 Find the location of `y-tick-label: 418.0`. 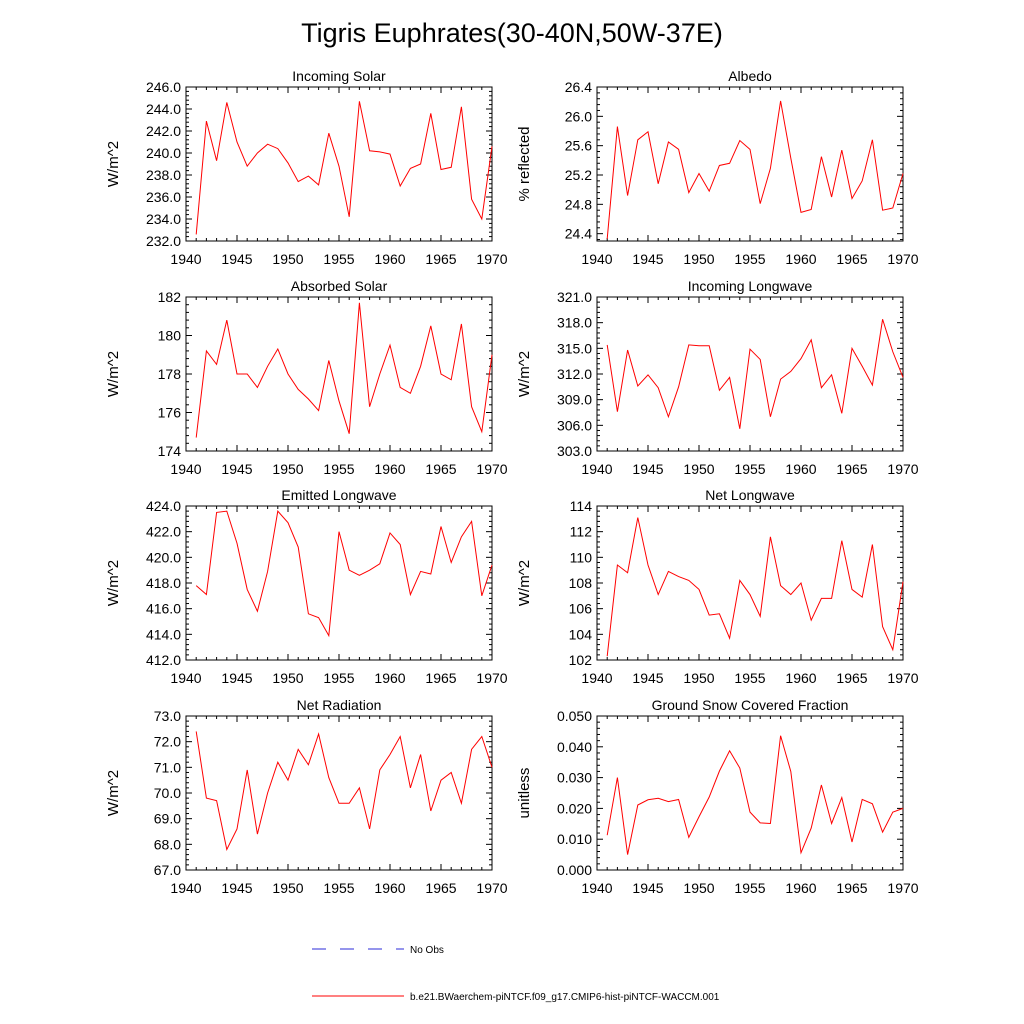

y-tick-label: 418.0 is located at coordinates (163, 583).